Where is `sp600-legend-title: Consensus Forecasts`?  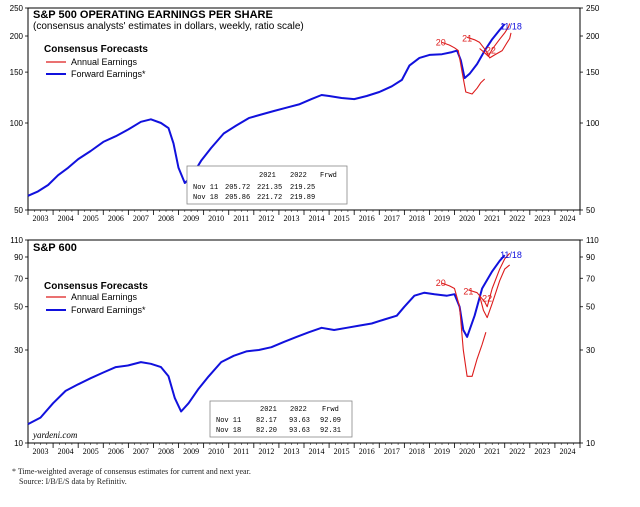
sp600-legend-title: Consensus Forecasts is located at coordinates (96, 286).